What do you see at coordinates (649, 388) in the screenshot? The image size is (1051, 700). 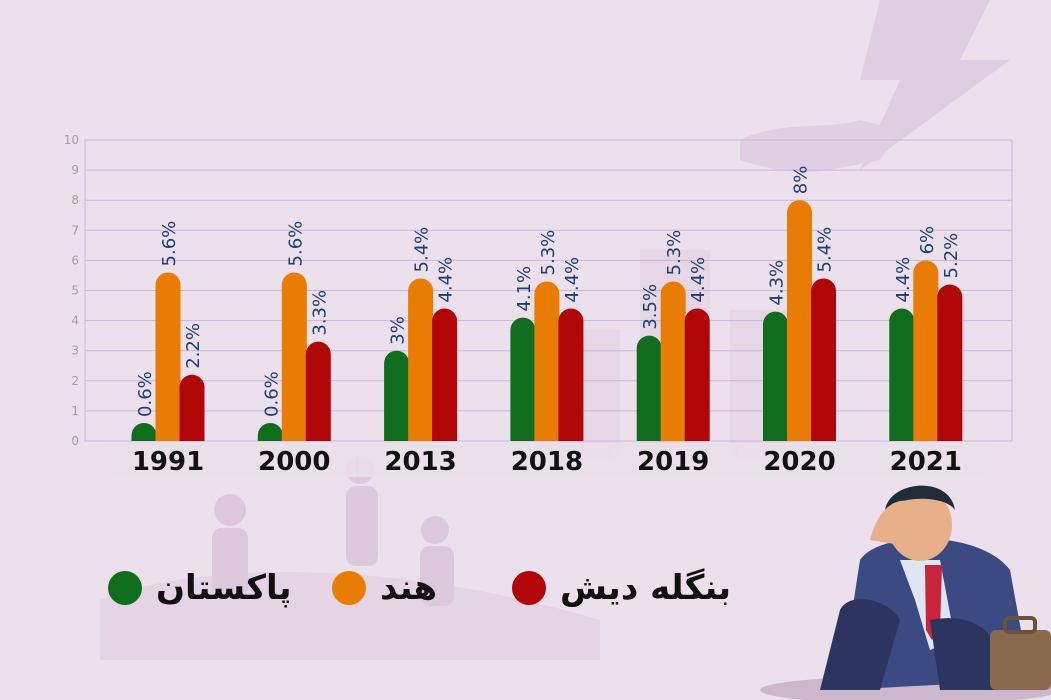 I see `bar-pakistan-2019` at bounding box center [649, 388].